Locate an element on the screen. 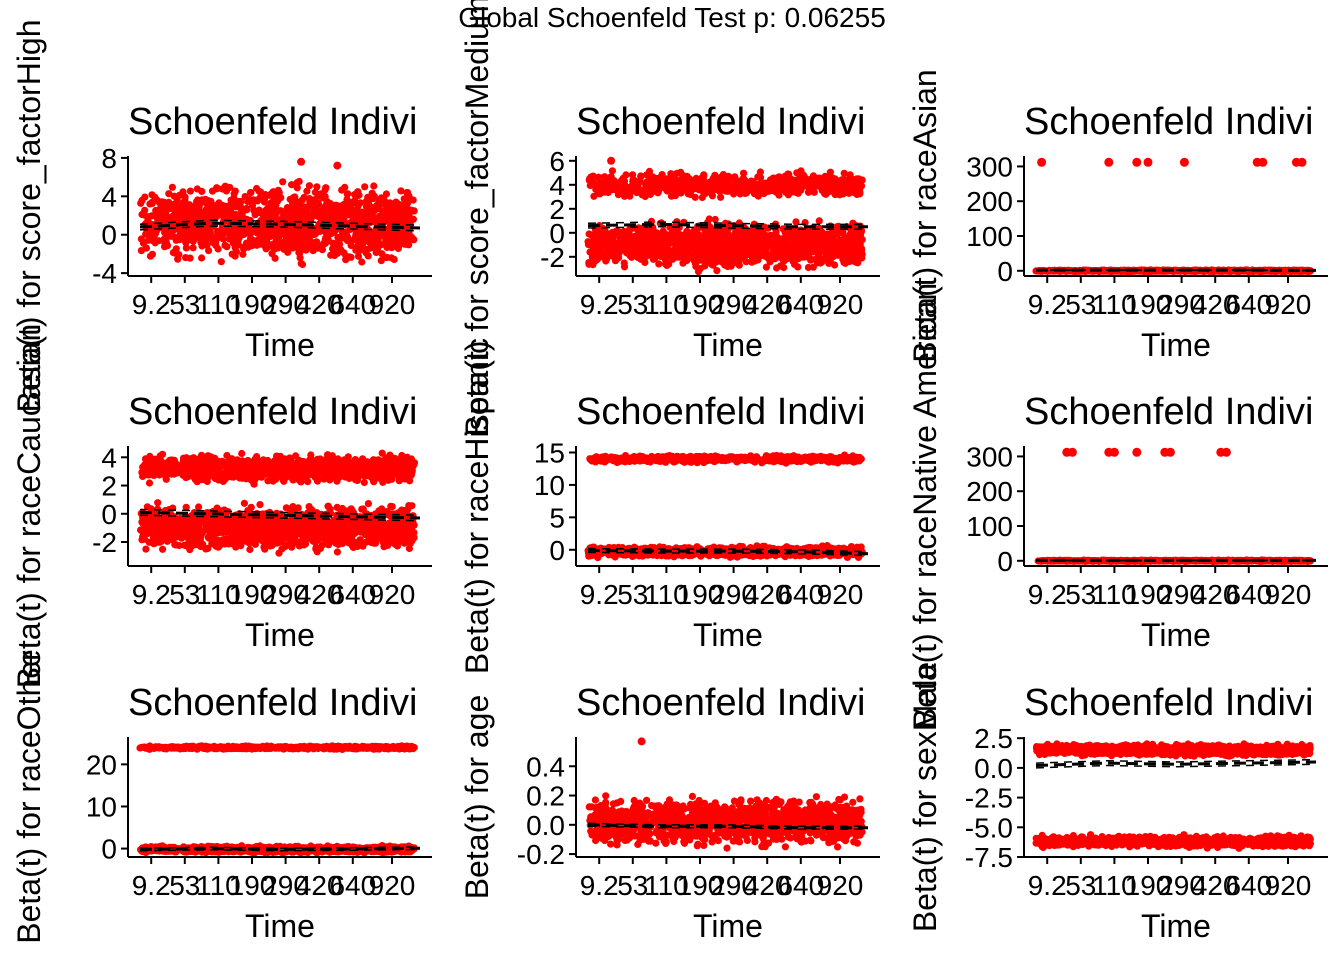  x-axis-label: Time is located at coordinates (728, 345).